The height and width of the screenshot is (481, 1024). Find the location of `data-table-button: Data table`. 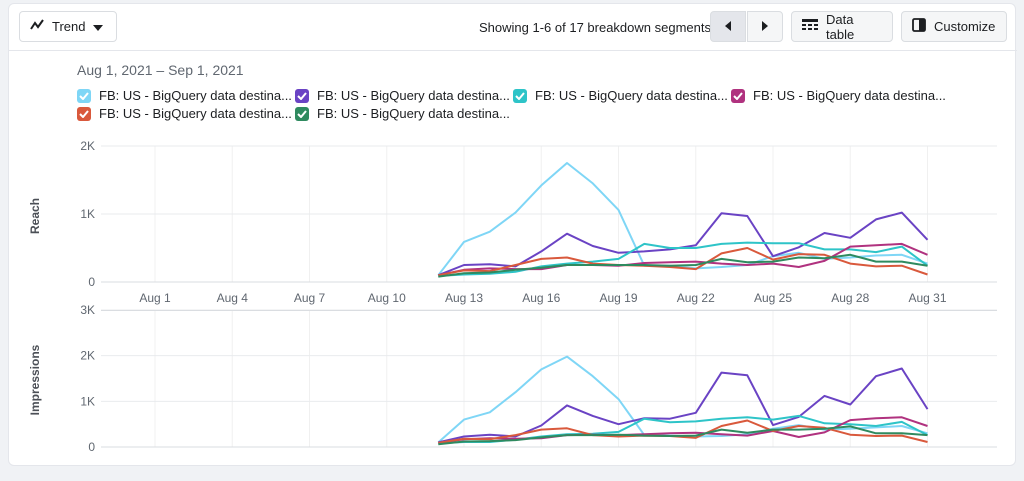

data-table-button: Data table is located at coordinates (842, 26).